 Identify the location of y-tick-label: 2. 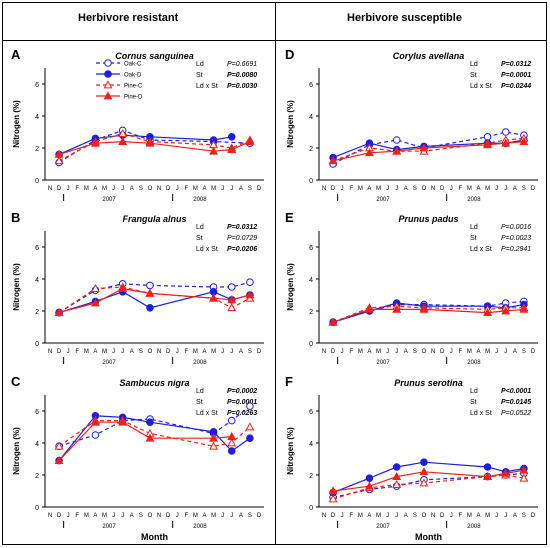
(37, 149).